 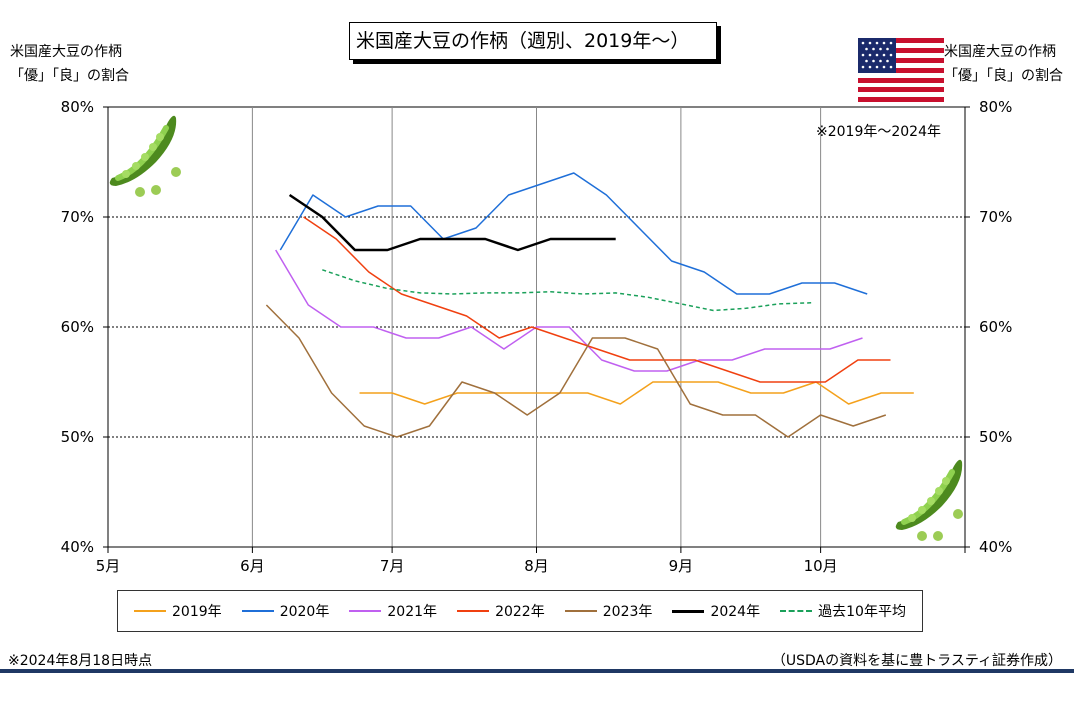 I want to click on left-axis-caption: 米国産大豆の作柄 「優」「良」の割合, so click(x=69, y=64).